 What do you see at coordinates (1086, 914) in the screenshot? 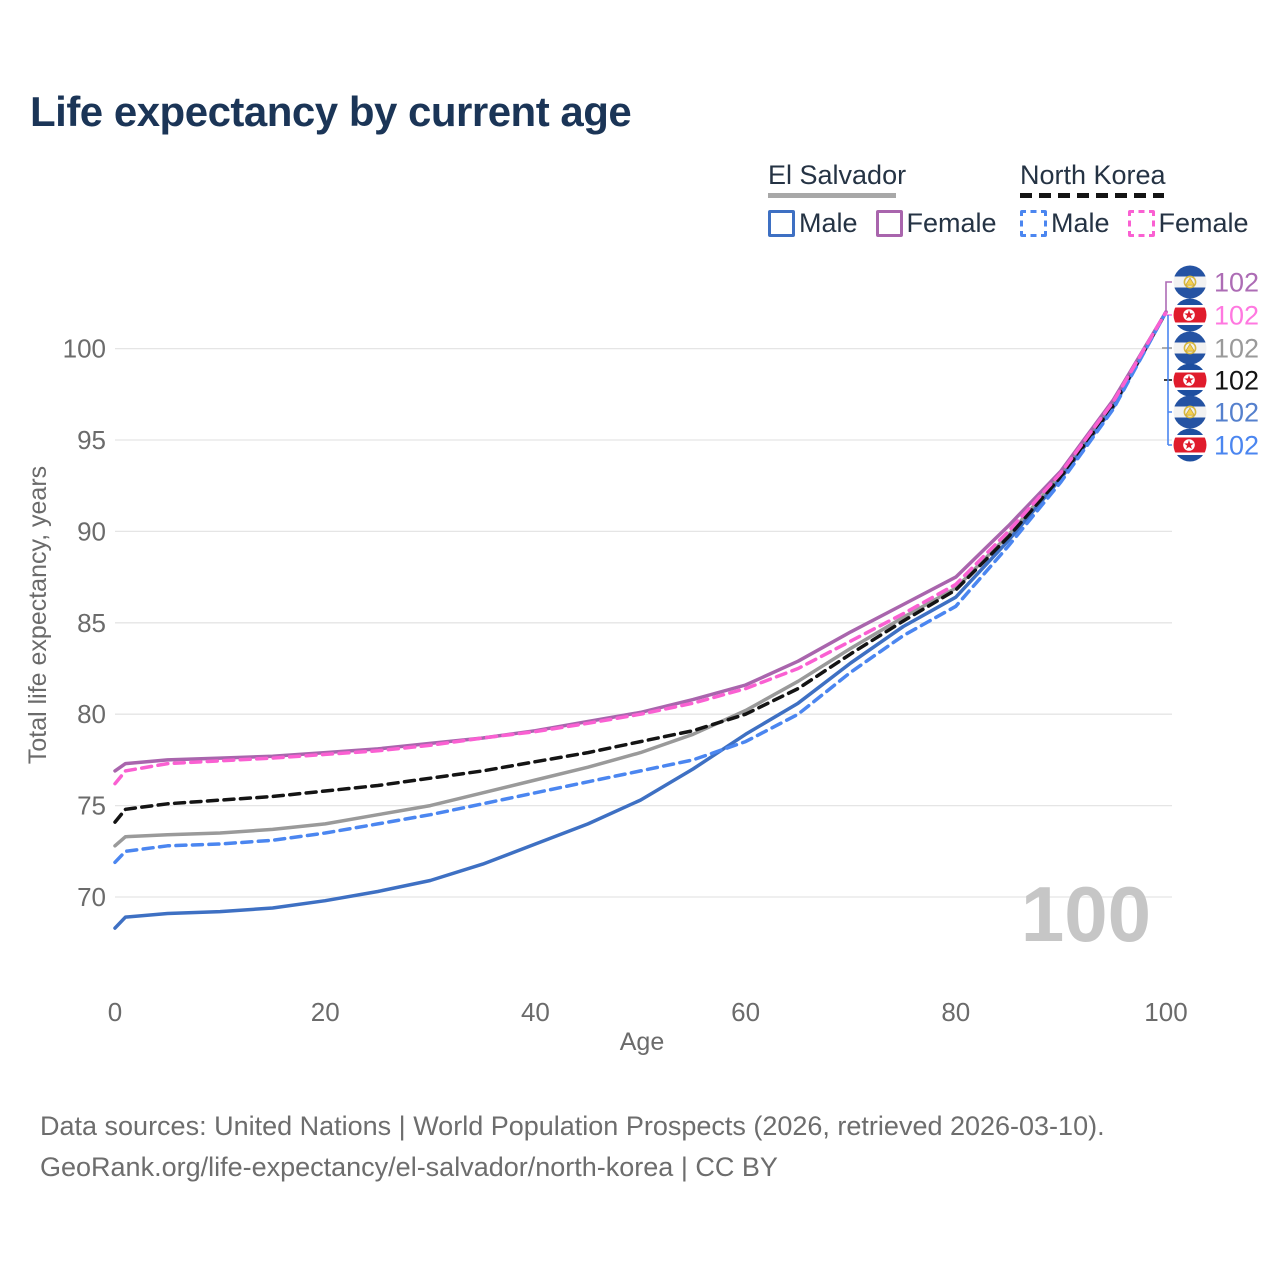
I see `watermark-100: 100` at bounding box center [1086, 914].